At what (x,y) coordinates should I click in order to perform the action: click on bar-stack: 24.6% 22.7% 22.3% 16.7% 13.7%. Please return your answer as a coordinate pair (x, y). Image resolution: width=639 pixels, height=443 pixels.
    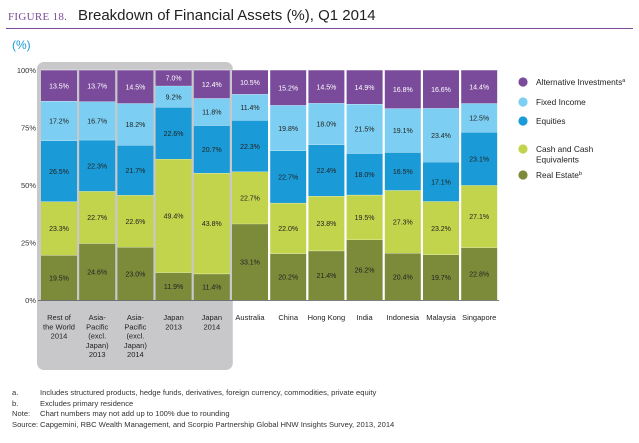
    Looking at the image, I should click on (97, 184).